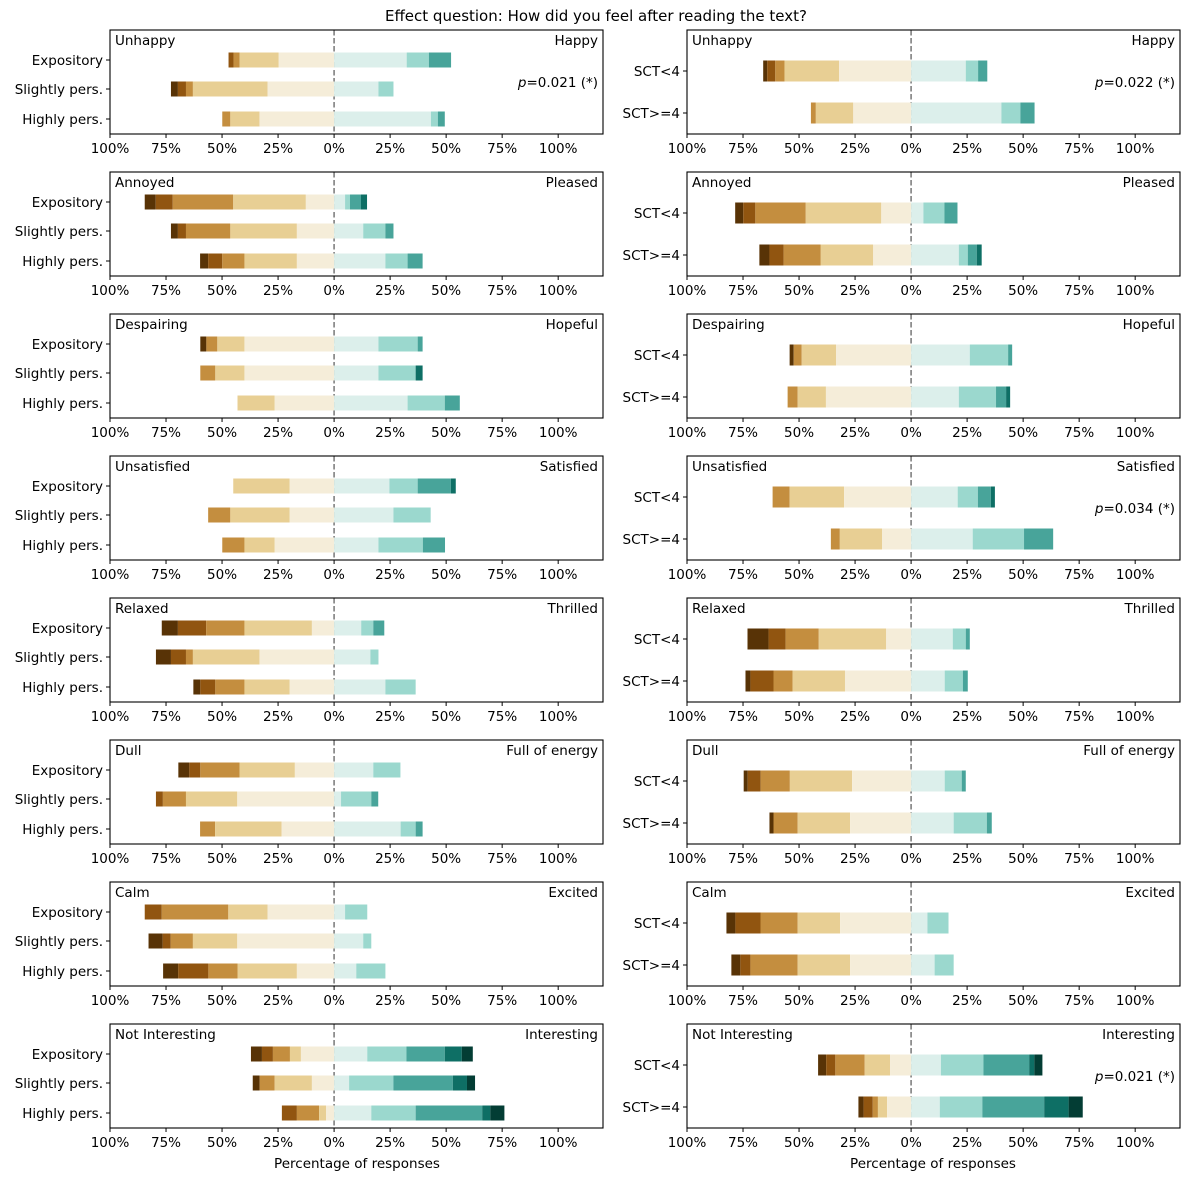 Image resolution: width=1192 pixels, height=1181 pixels. Describe the element at coordinates (1149, 325) in the screenshot. I see `scale-right-label: Hopeful` at that location.